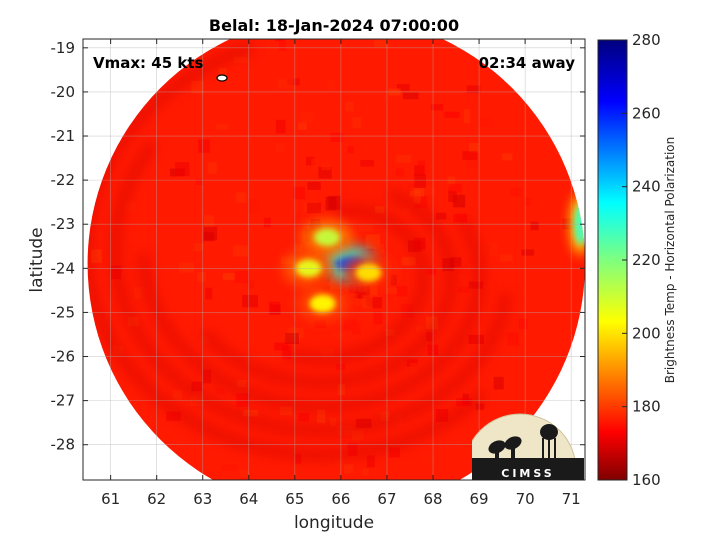  Describe the element at coordinates (63, 48) in the screenshot. I see `y-tick-label: -19` at that location.